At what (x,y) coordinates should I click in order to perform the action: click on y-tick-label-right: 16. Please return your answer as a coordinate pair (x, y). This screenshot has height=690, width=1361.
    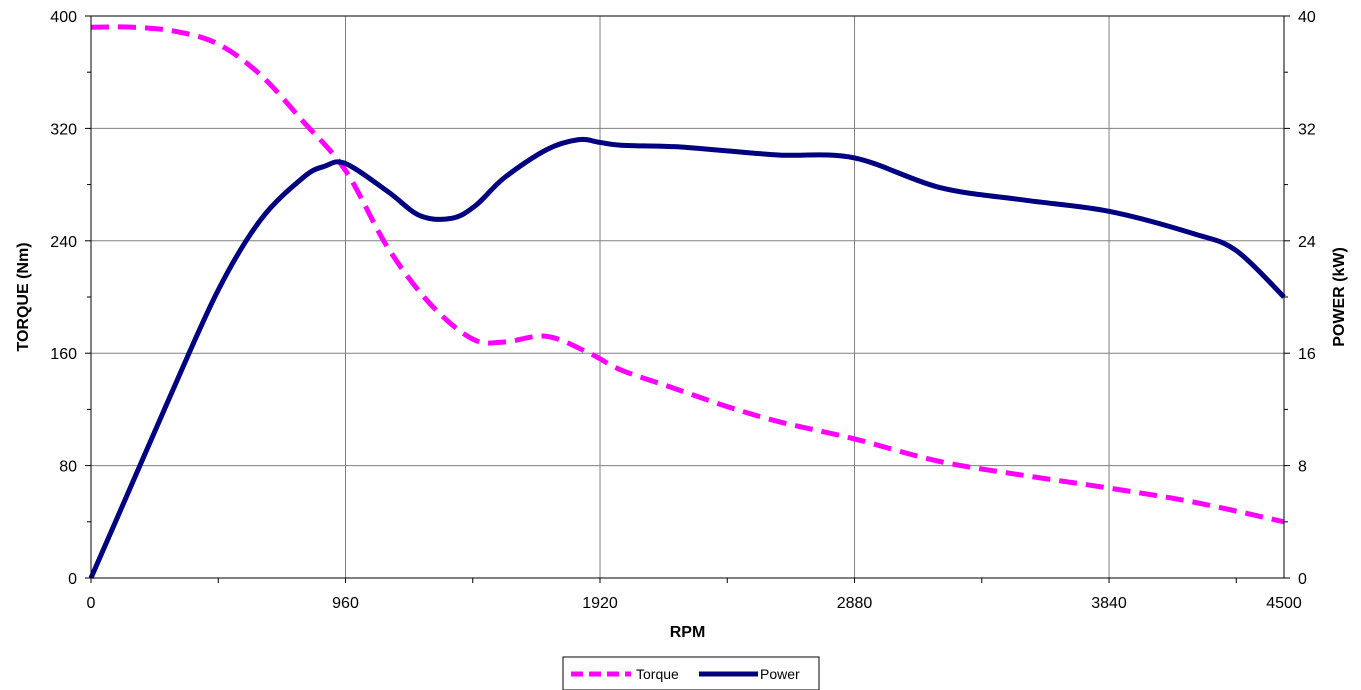
    Looking at the image, I should click on (1307, 354).